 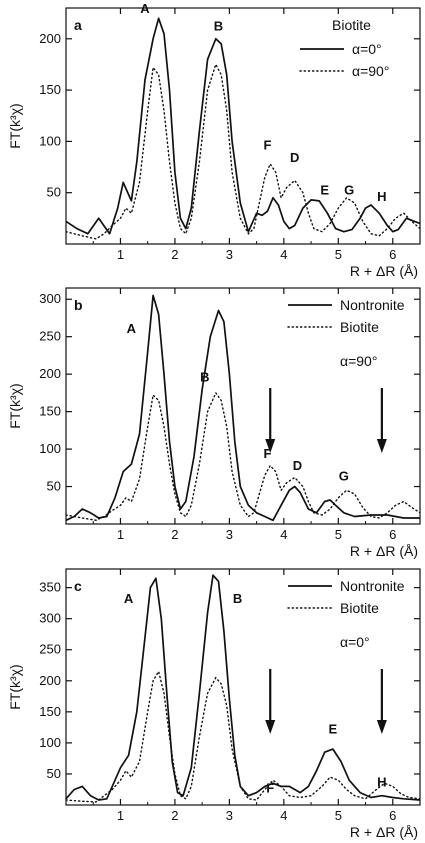 I want to click on legend-note: α=0°, so click(x=355, y=642).